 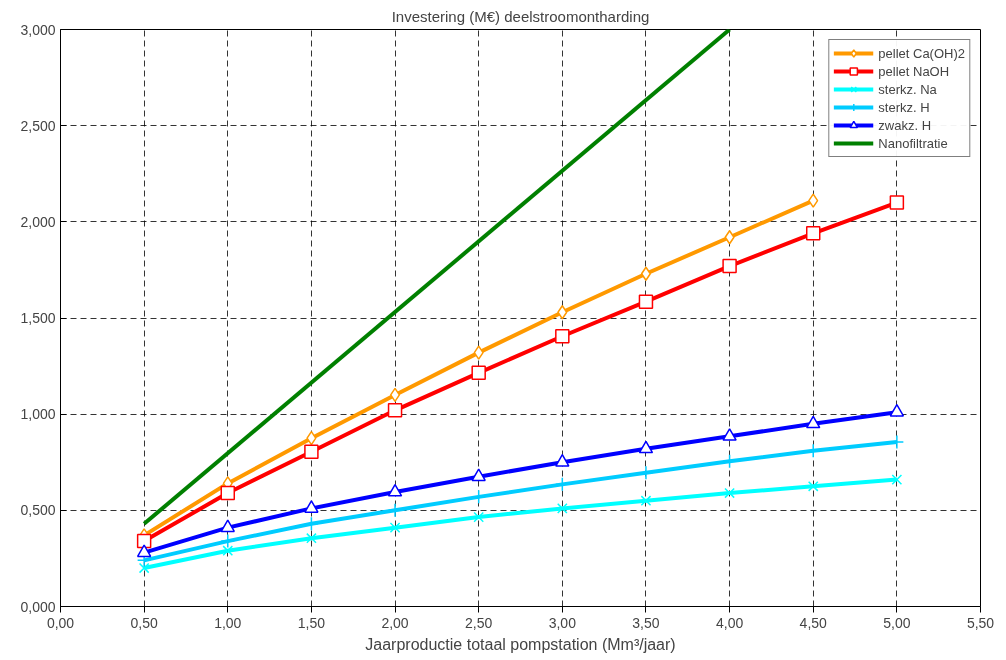 What do you see at coordinates (729, 622) in the screenshot?
I see `x-tick-label: 4,00` at bounding box center [729, 622].